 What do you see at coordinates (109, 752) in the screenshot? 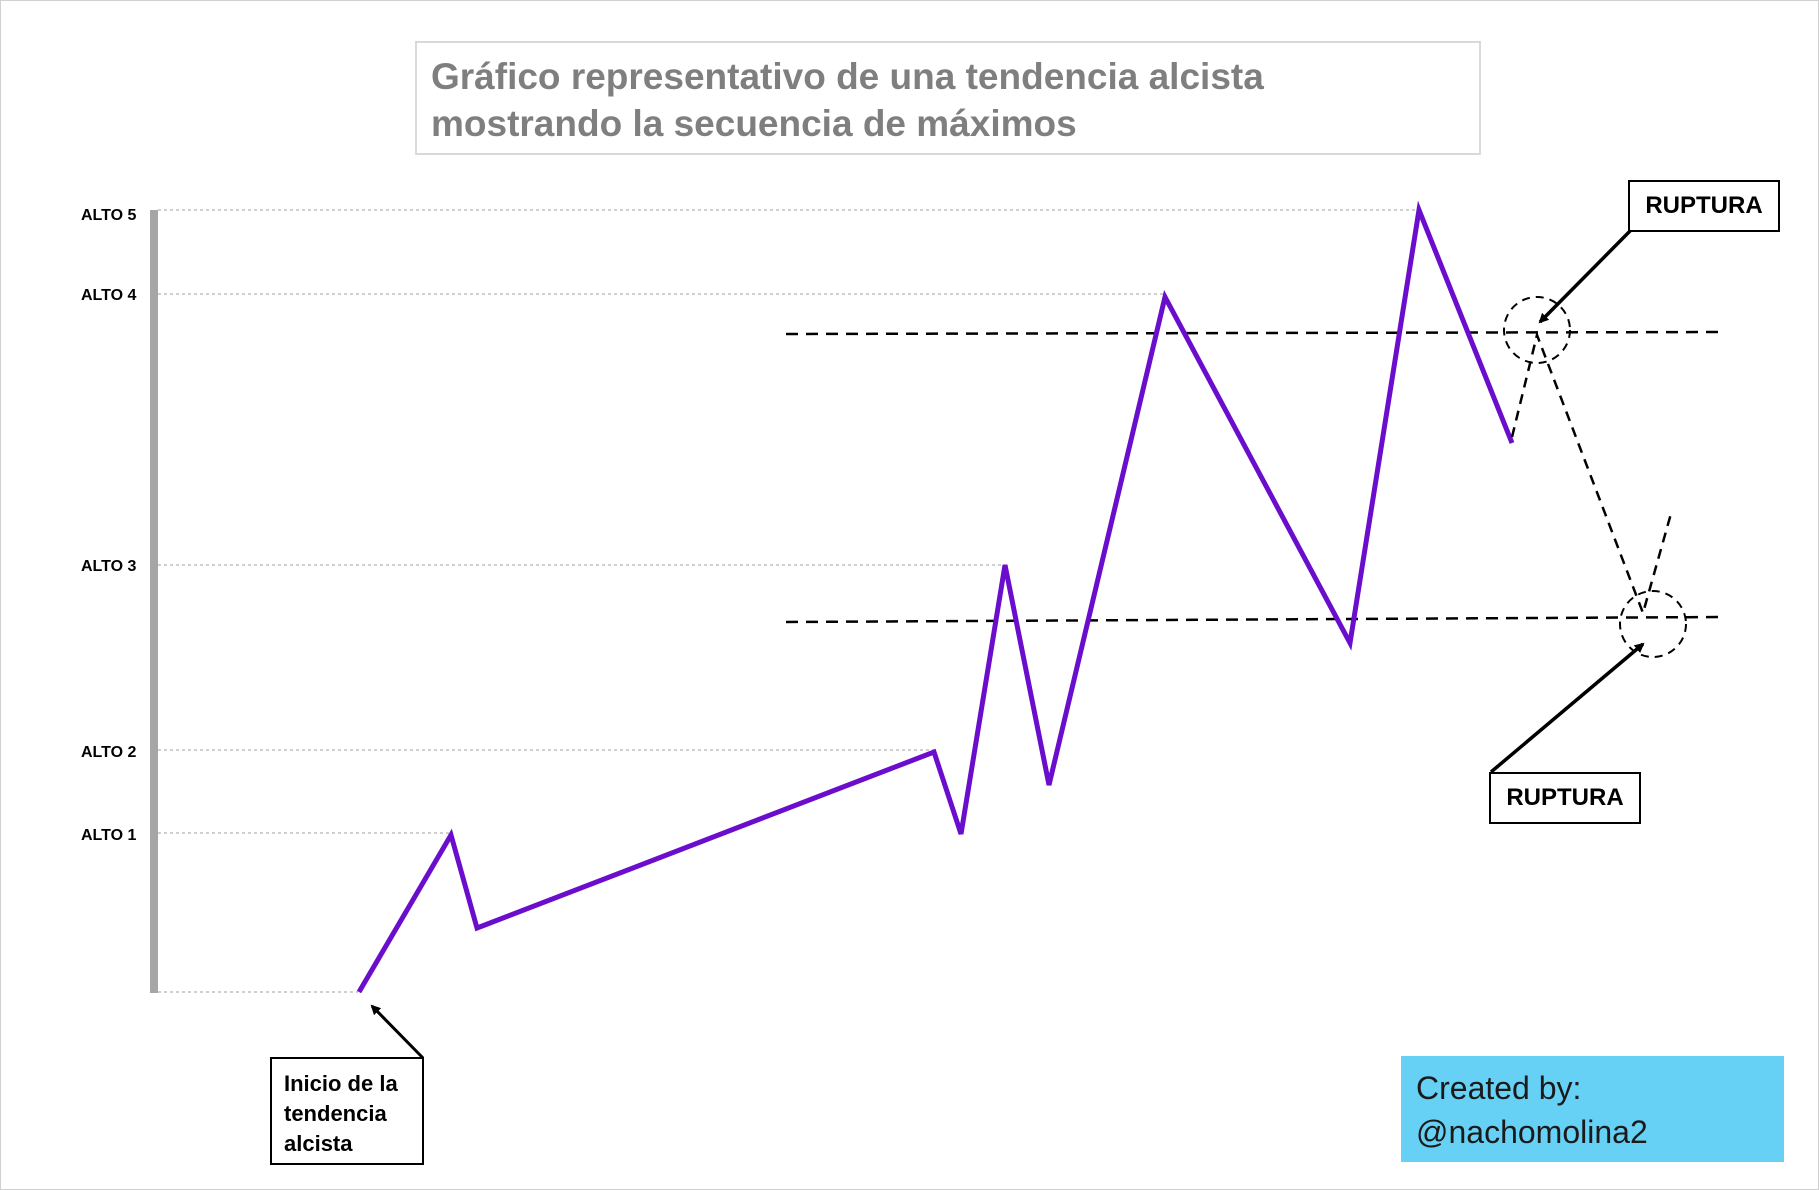
I see `level-label-alto-2: ALTO 2` at bounding box center [109, 752].